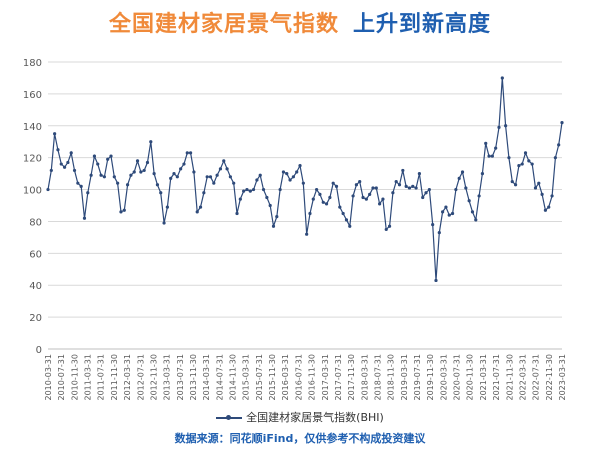  What do you see at coordinates (417, 377) in the screenshot?
I see `x-tick-label: 2019-07-31` at bounding box center [417, 377].